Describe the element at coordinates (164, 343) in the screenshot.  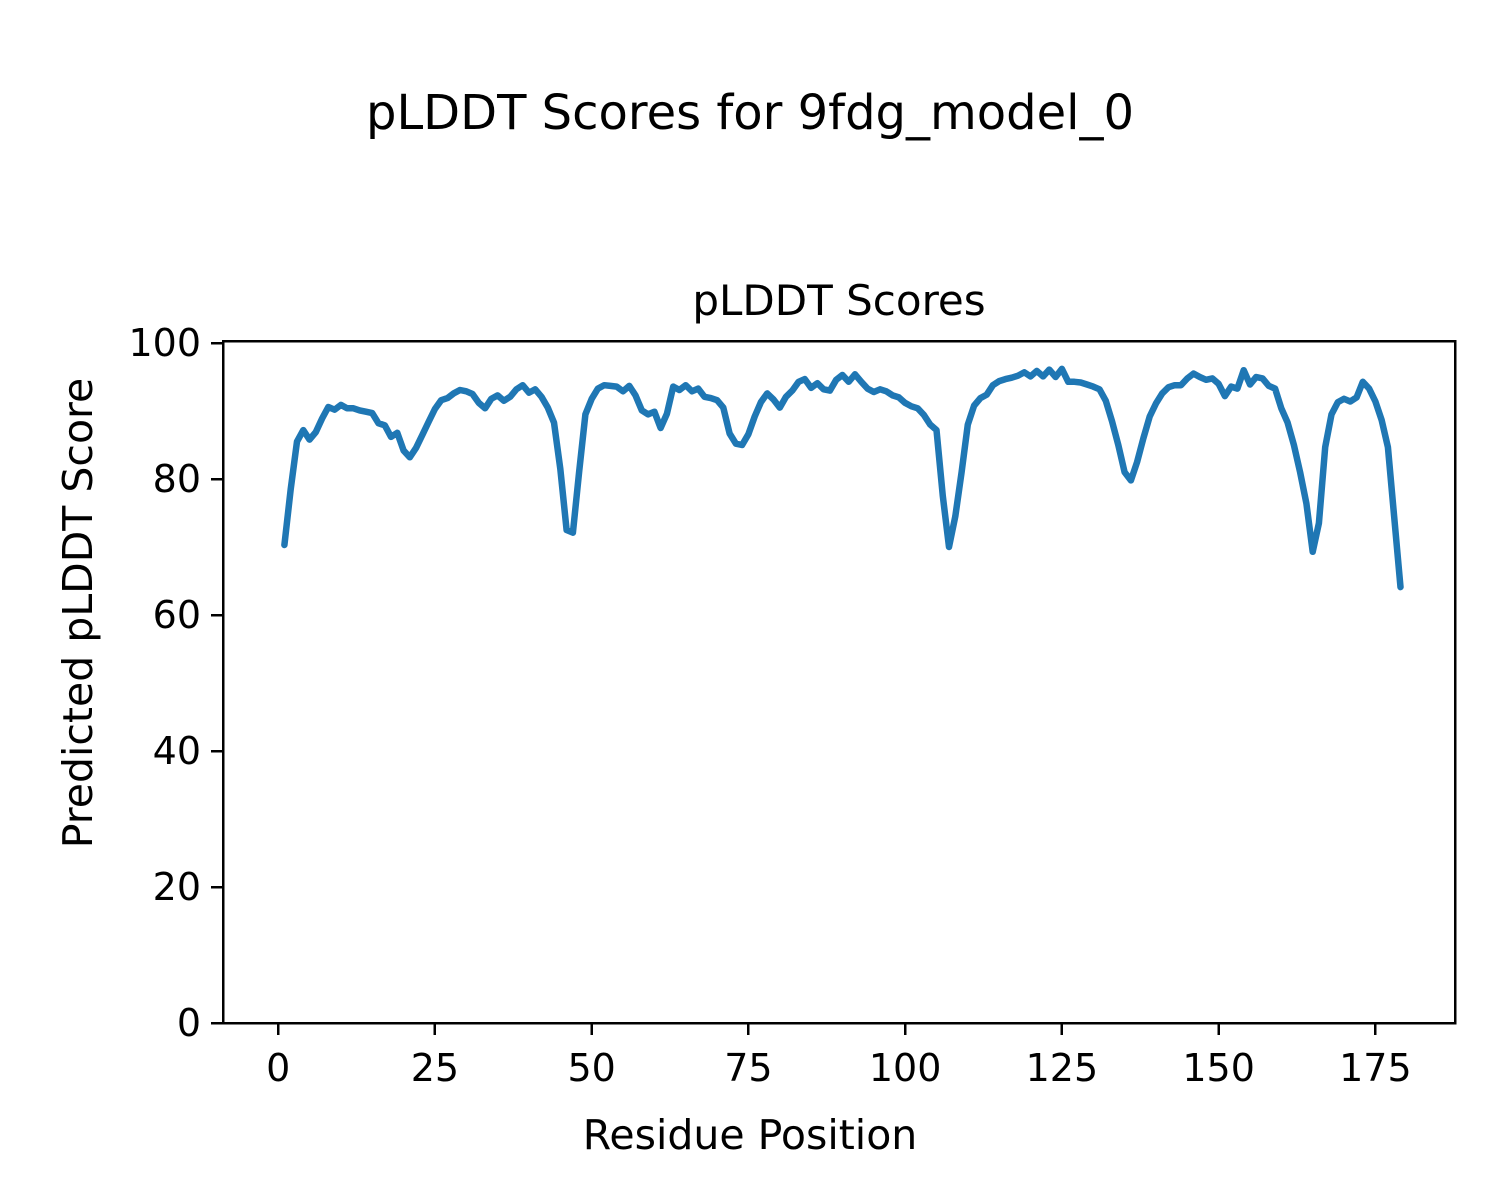
I see `y-tick-label: 100` at that location.